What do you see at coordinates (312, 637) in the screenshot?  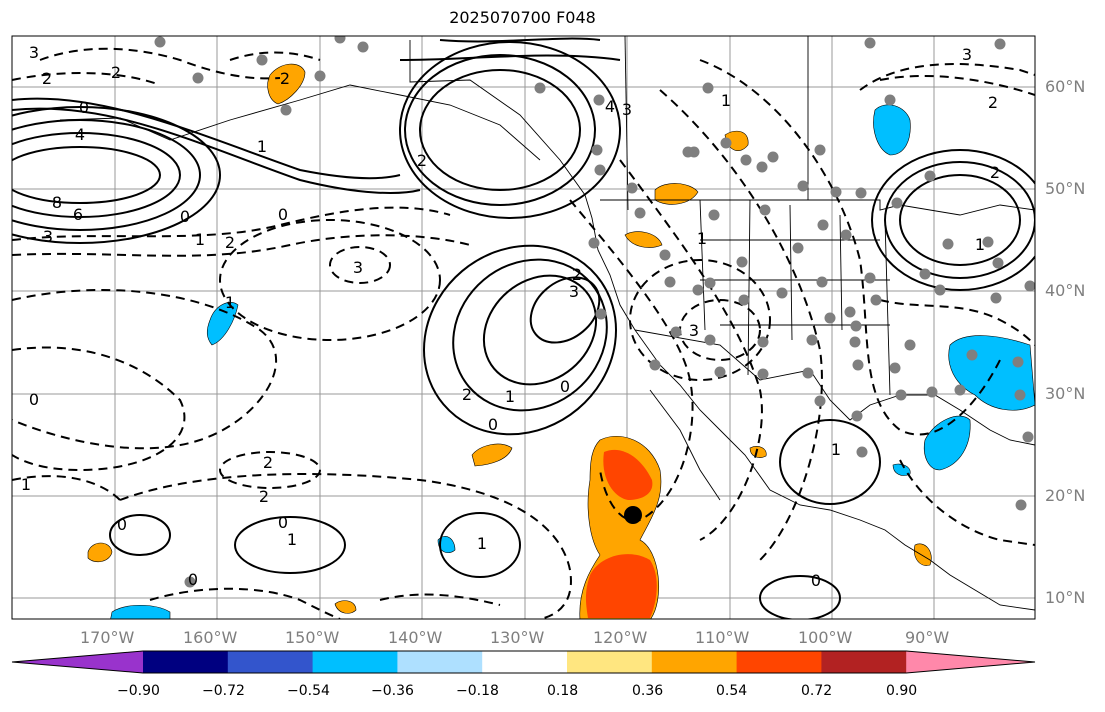 I see `lon-label: 150°W` at bounding box center [312, 637].